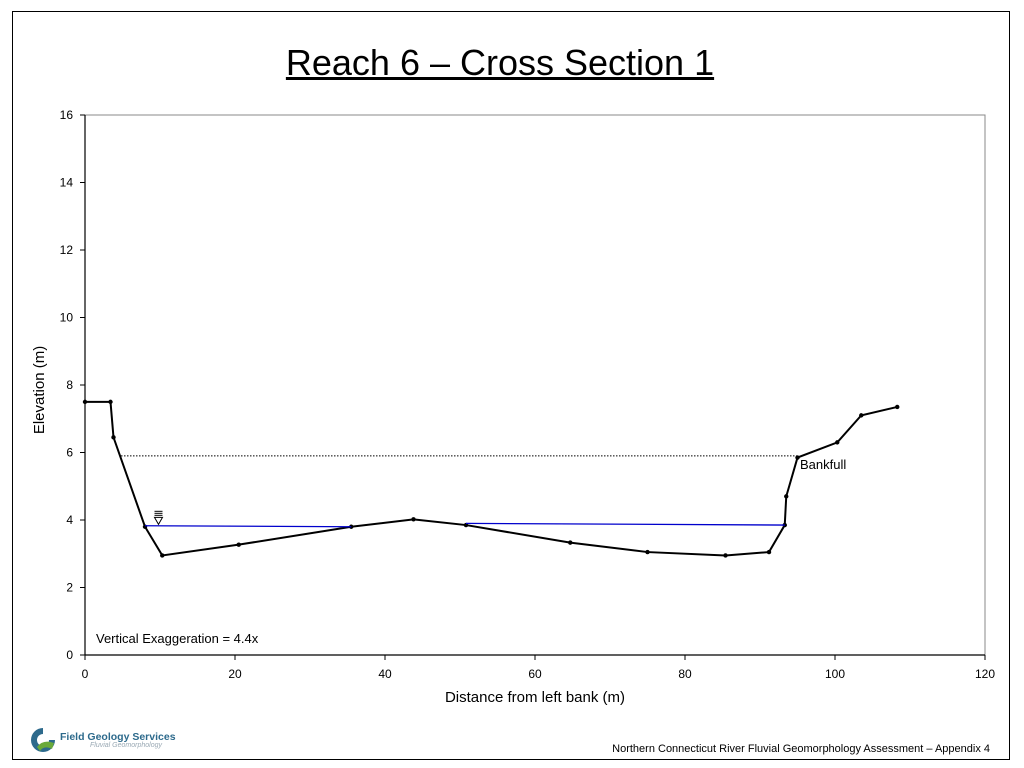 This screenshot has width=1024, height=768. I want to click on y-axis-title: Elevation (m), so click(39, 390).